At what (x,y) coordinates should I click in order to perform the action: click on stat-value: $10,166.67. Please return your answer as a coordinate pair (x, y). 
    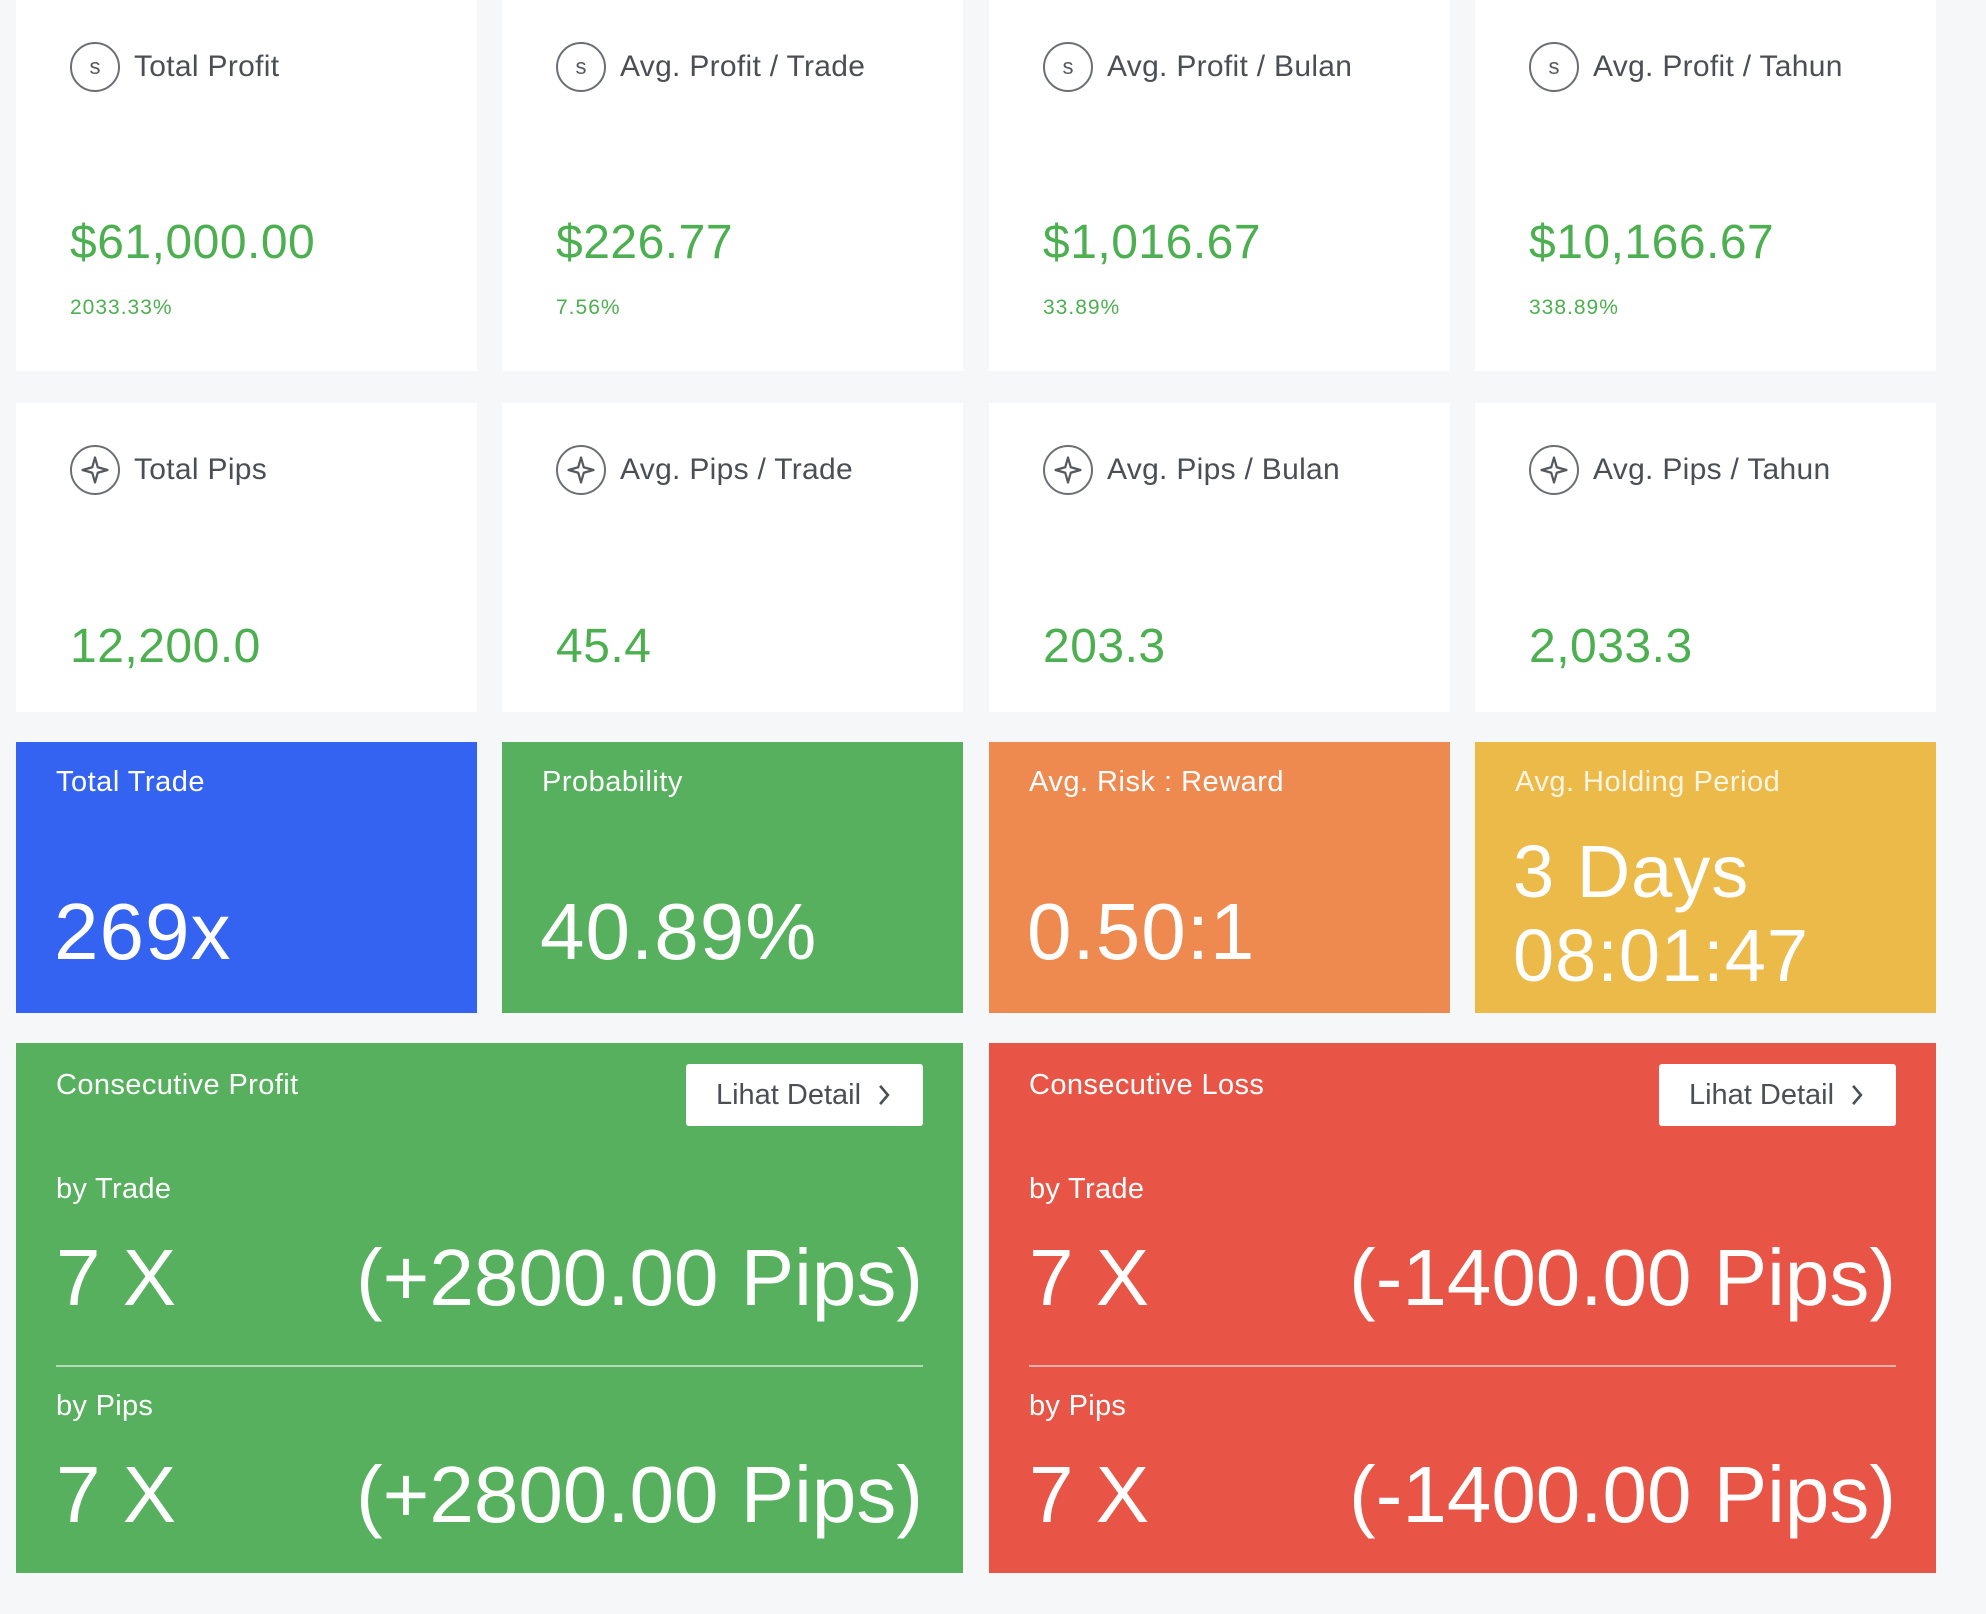
    Looking at the image, I should click on (1652, 242).